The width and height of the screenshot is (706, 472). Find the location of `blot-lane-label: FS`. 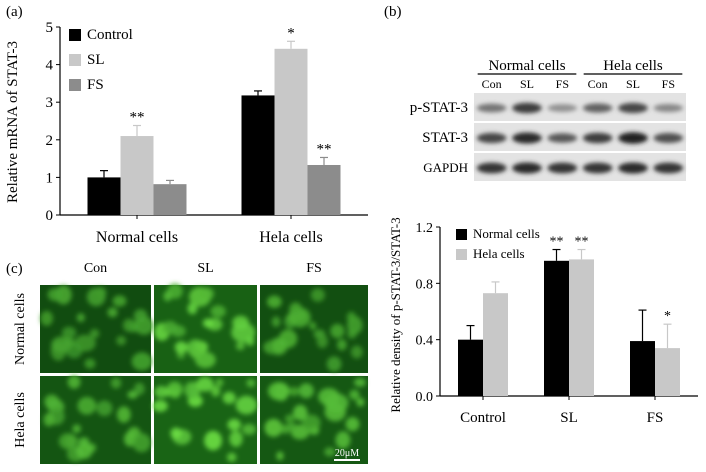

blot-lane-label: FS is located at coordinates (668, 84).